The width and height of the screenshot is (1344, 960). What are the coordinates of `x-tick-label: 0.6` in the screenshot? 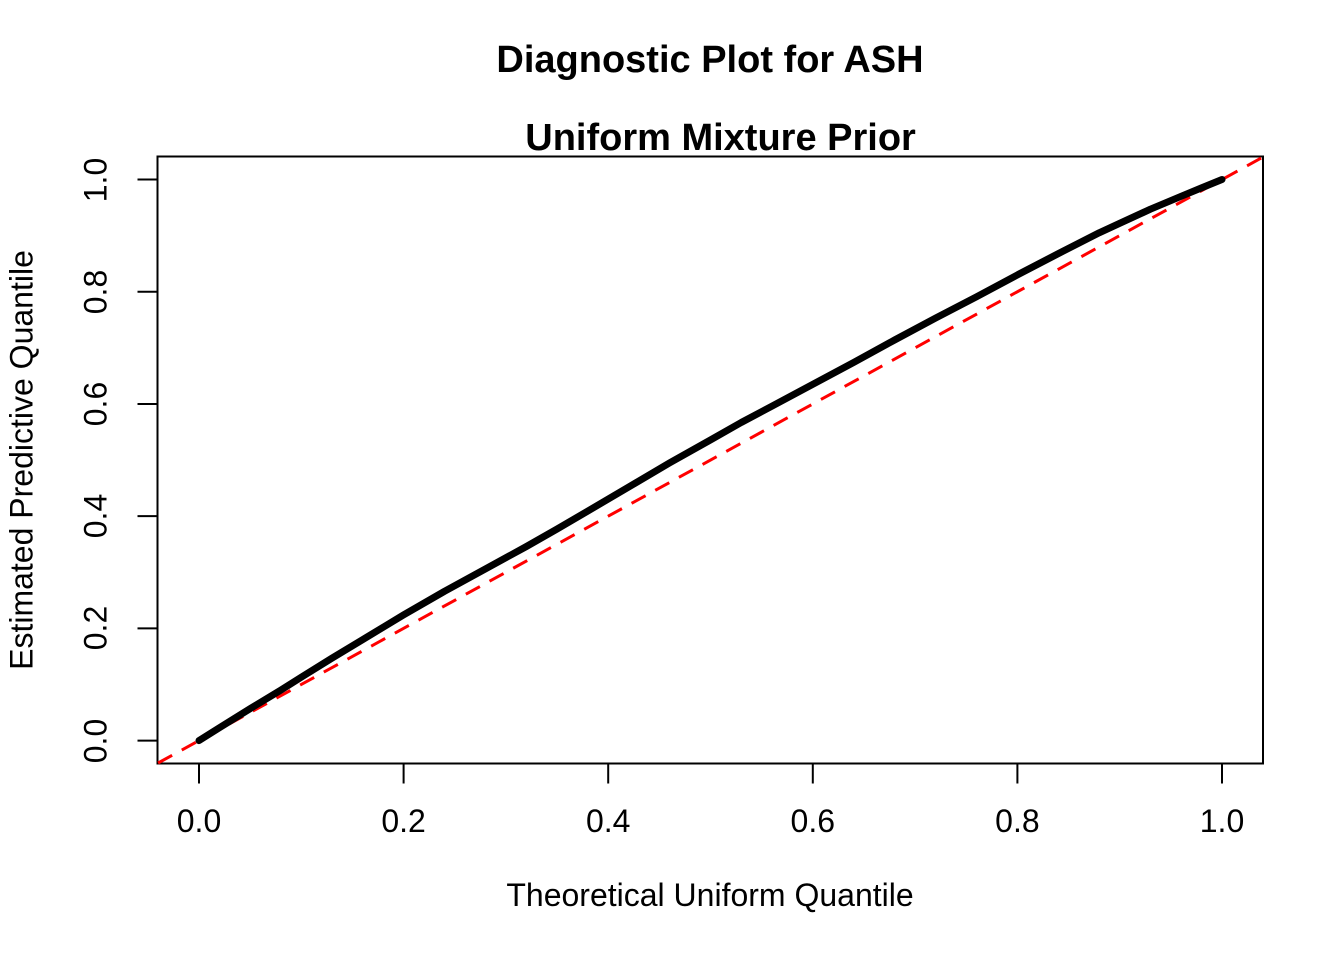 It's located at (813, 821).